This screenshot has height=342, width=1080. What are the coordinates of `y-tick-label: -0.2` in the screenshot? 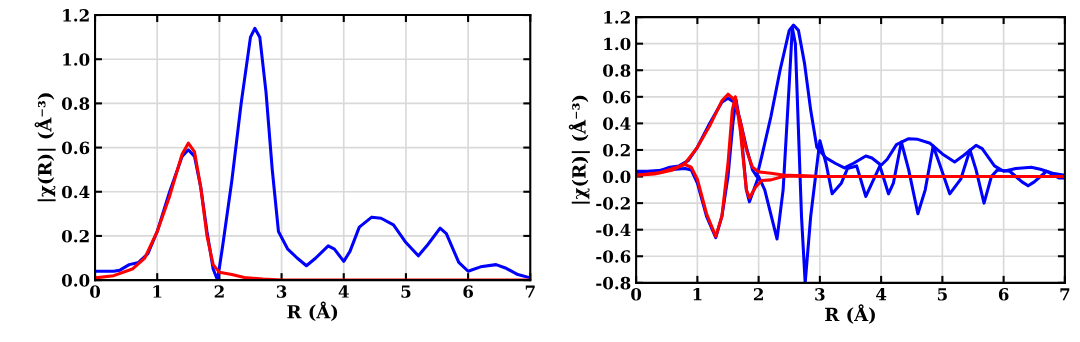 It's located at (613, 203).